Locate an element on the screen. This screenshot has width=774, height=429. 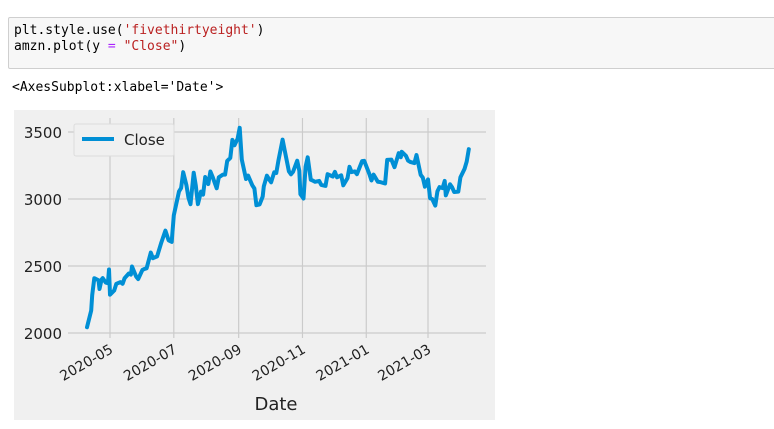
code-token: "Close" is located at coordinates (151, 46).